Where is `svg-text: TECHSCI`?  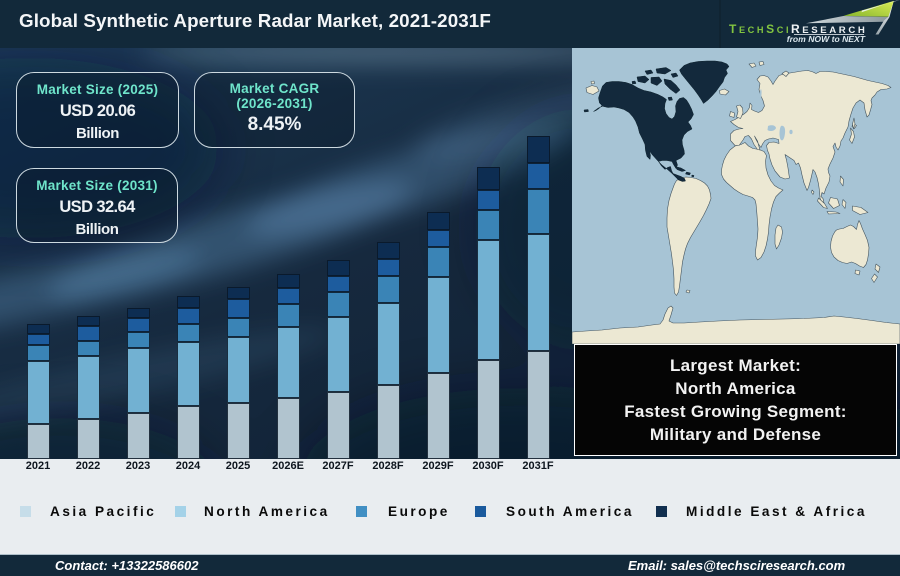 svg-text: TECHSCI is located at coordinates (760, 29).